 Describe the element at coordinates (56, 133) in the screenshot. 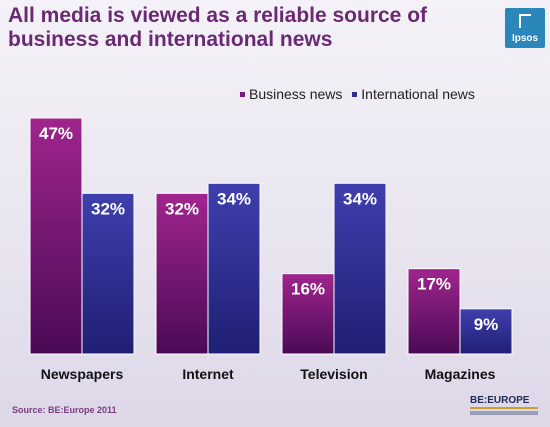

I see `bar-label-business-newspapers: 47%` at that location.